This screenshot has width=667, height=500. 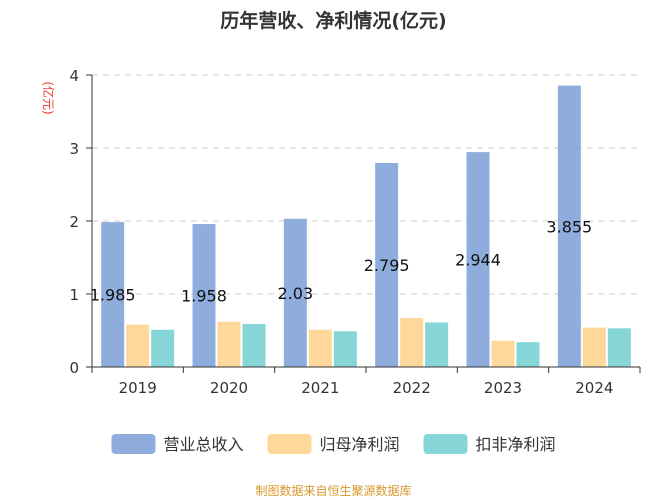 What do you see at coordinates (333, 490) in the screenshot?
I see `source-note: 制图数据来自恒生聚源数据库` at bounding box center [333, 490].